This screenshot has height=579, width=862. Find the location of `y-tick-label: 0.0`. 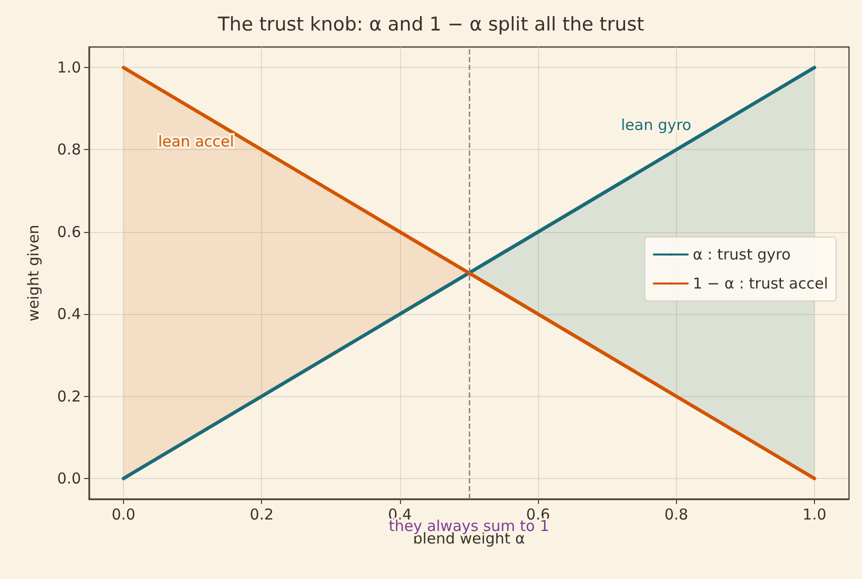

y-tick-label: 0.0 is located at coordinates (69, 478).